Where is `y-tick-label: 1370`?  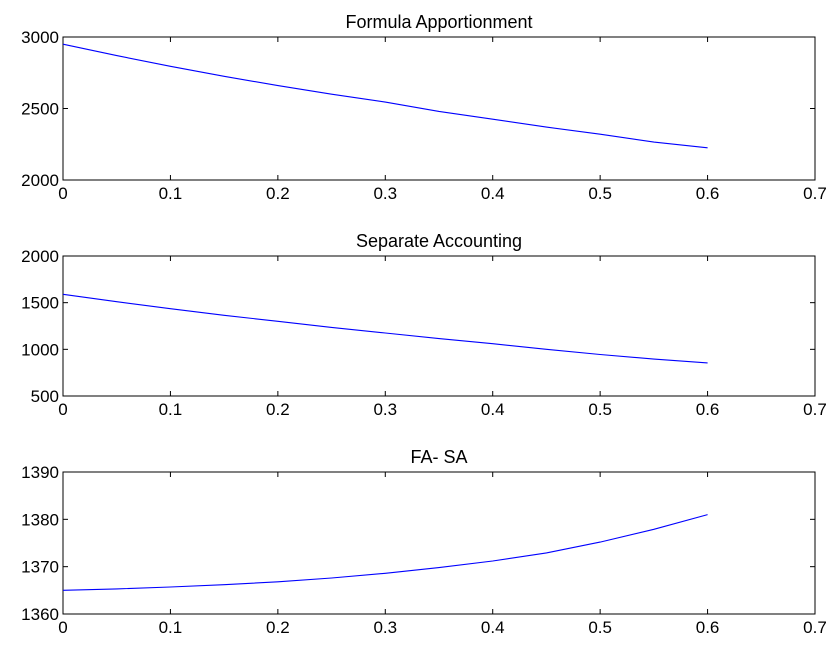
y-tick-label: 1370 is located at coordinates (40, 567).